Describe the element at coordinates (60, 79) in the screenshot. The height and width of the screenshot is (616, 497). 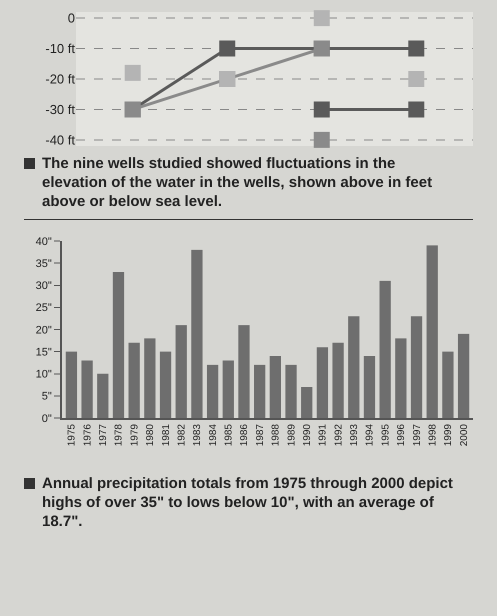
I see `y-tick-label: -20 ft` at that location.